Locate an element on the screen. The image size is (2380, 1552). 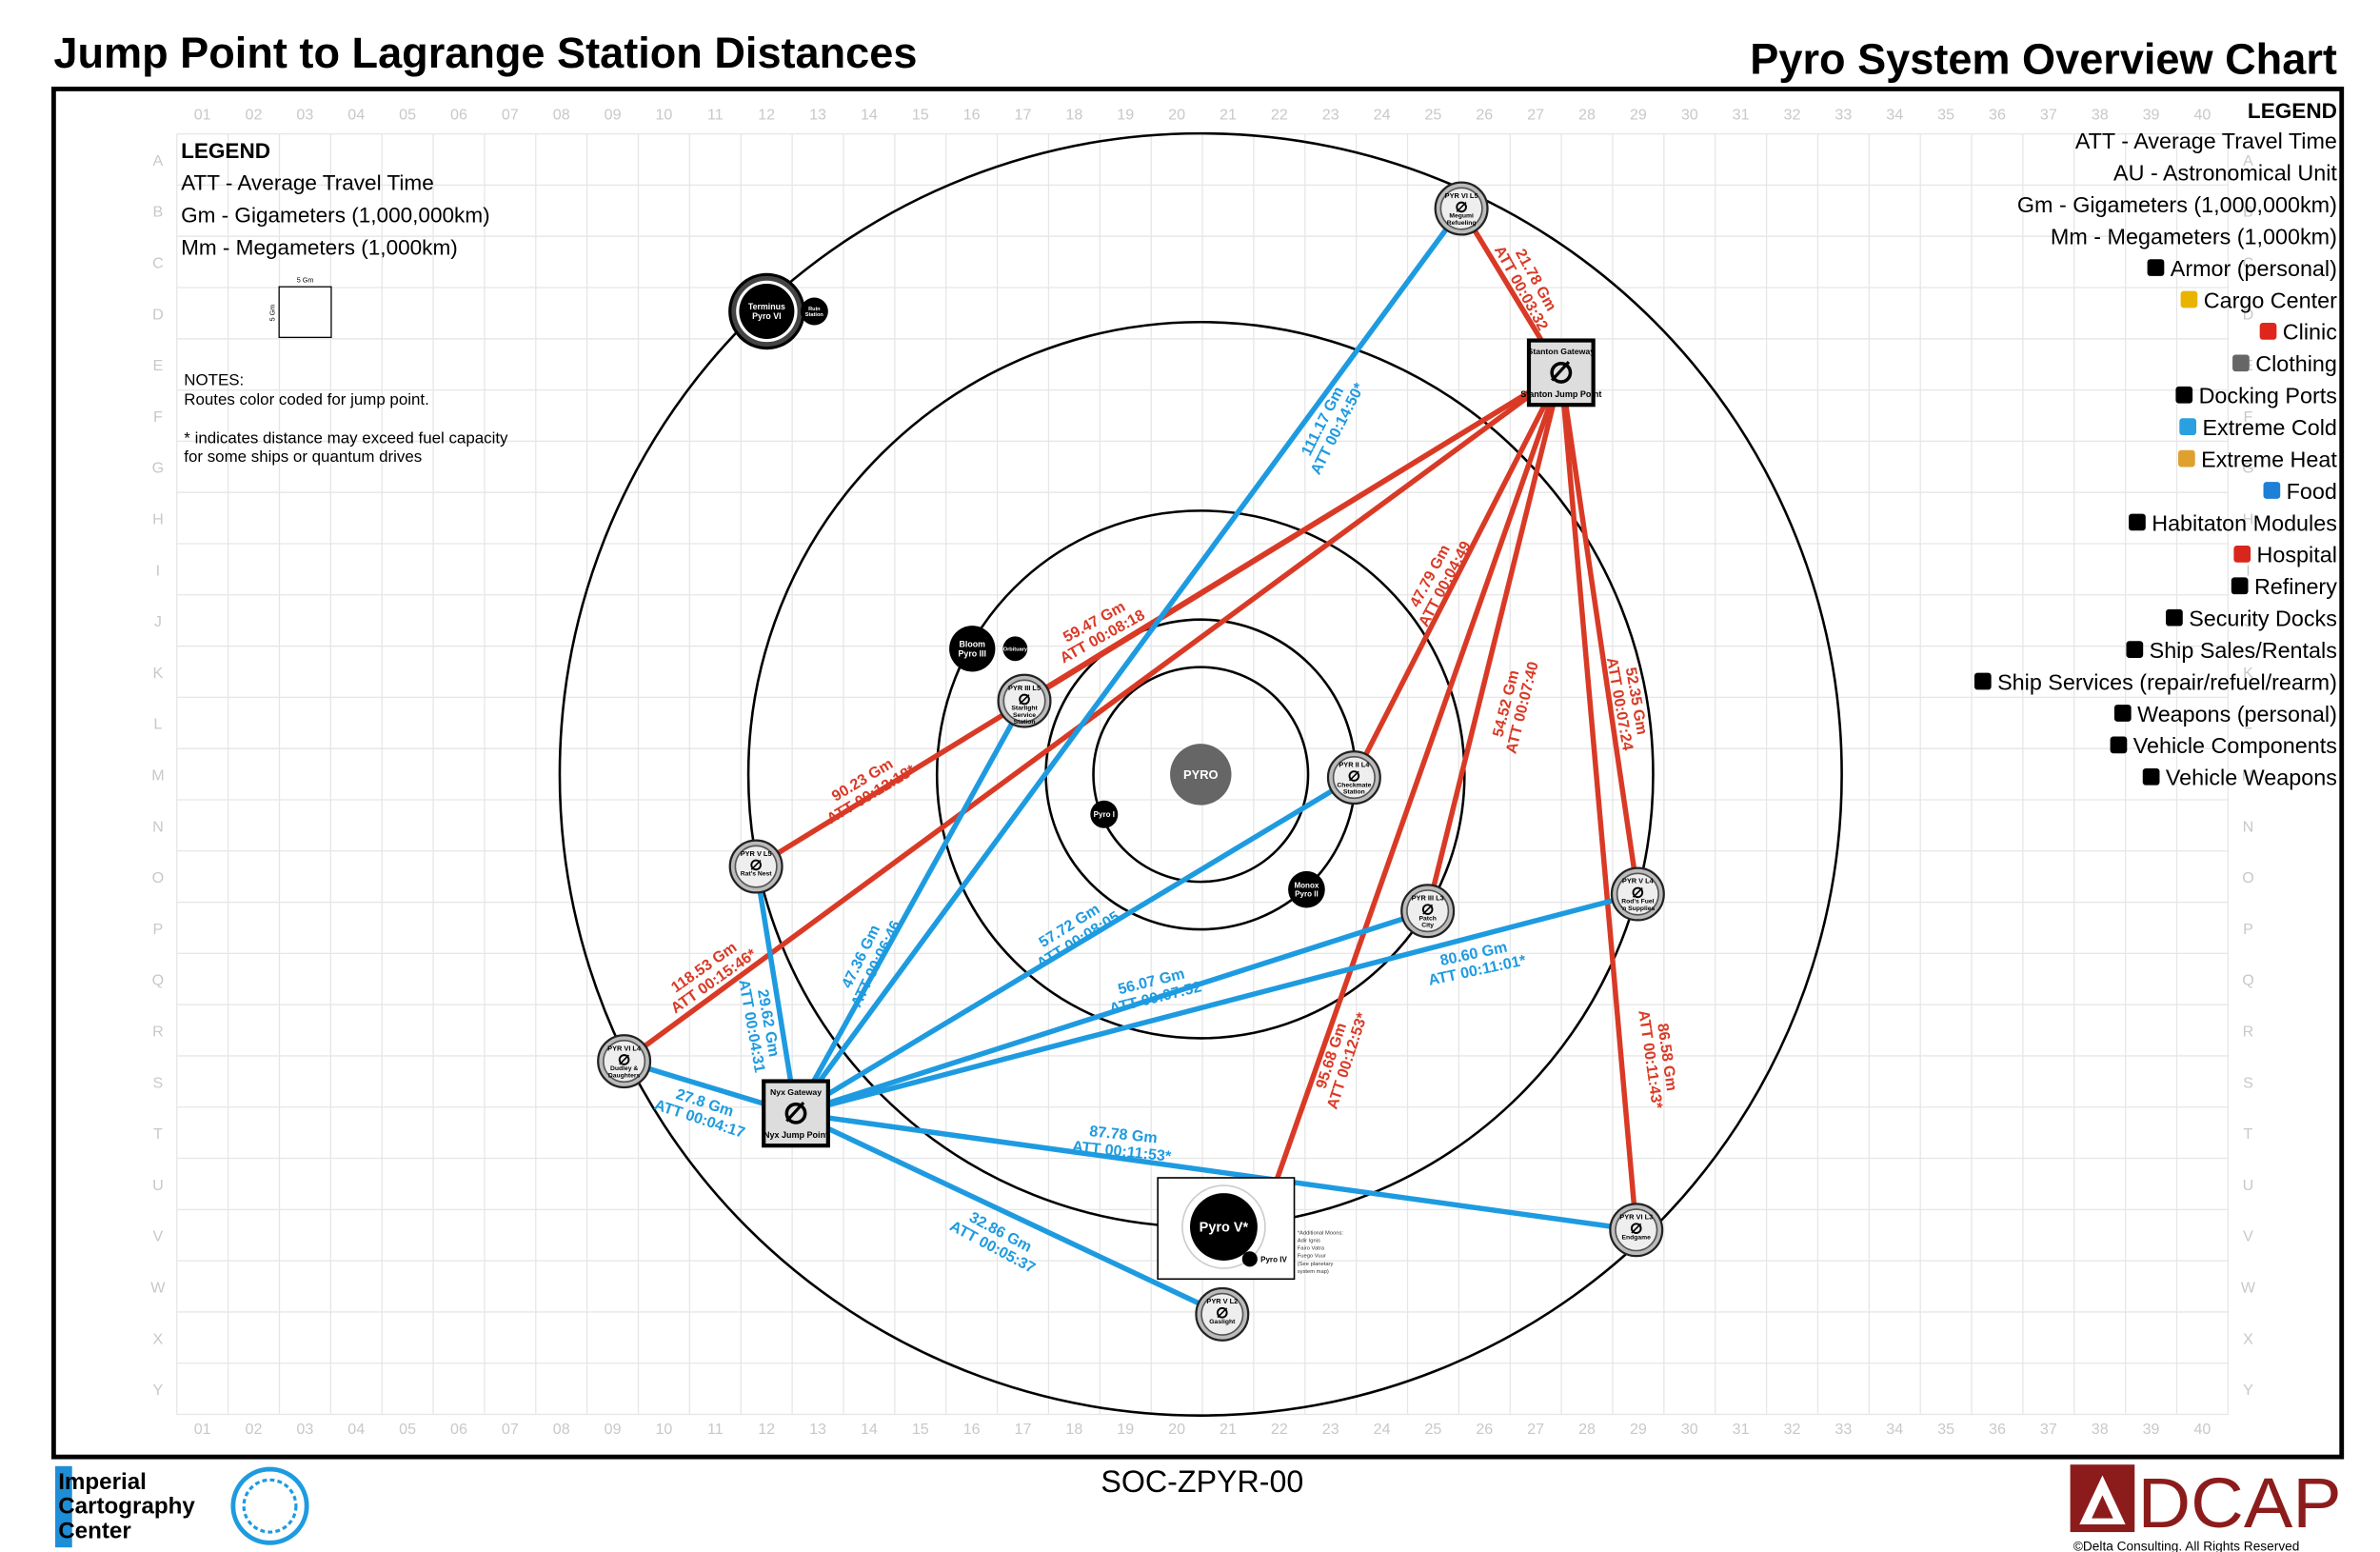
row-label: R is located at coordinates (158, 1031).